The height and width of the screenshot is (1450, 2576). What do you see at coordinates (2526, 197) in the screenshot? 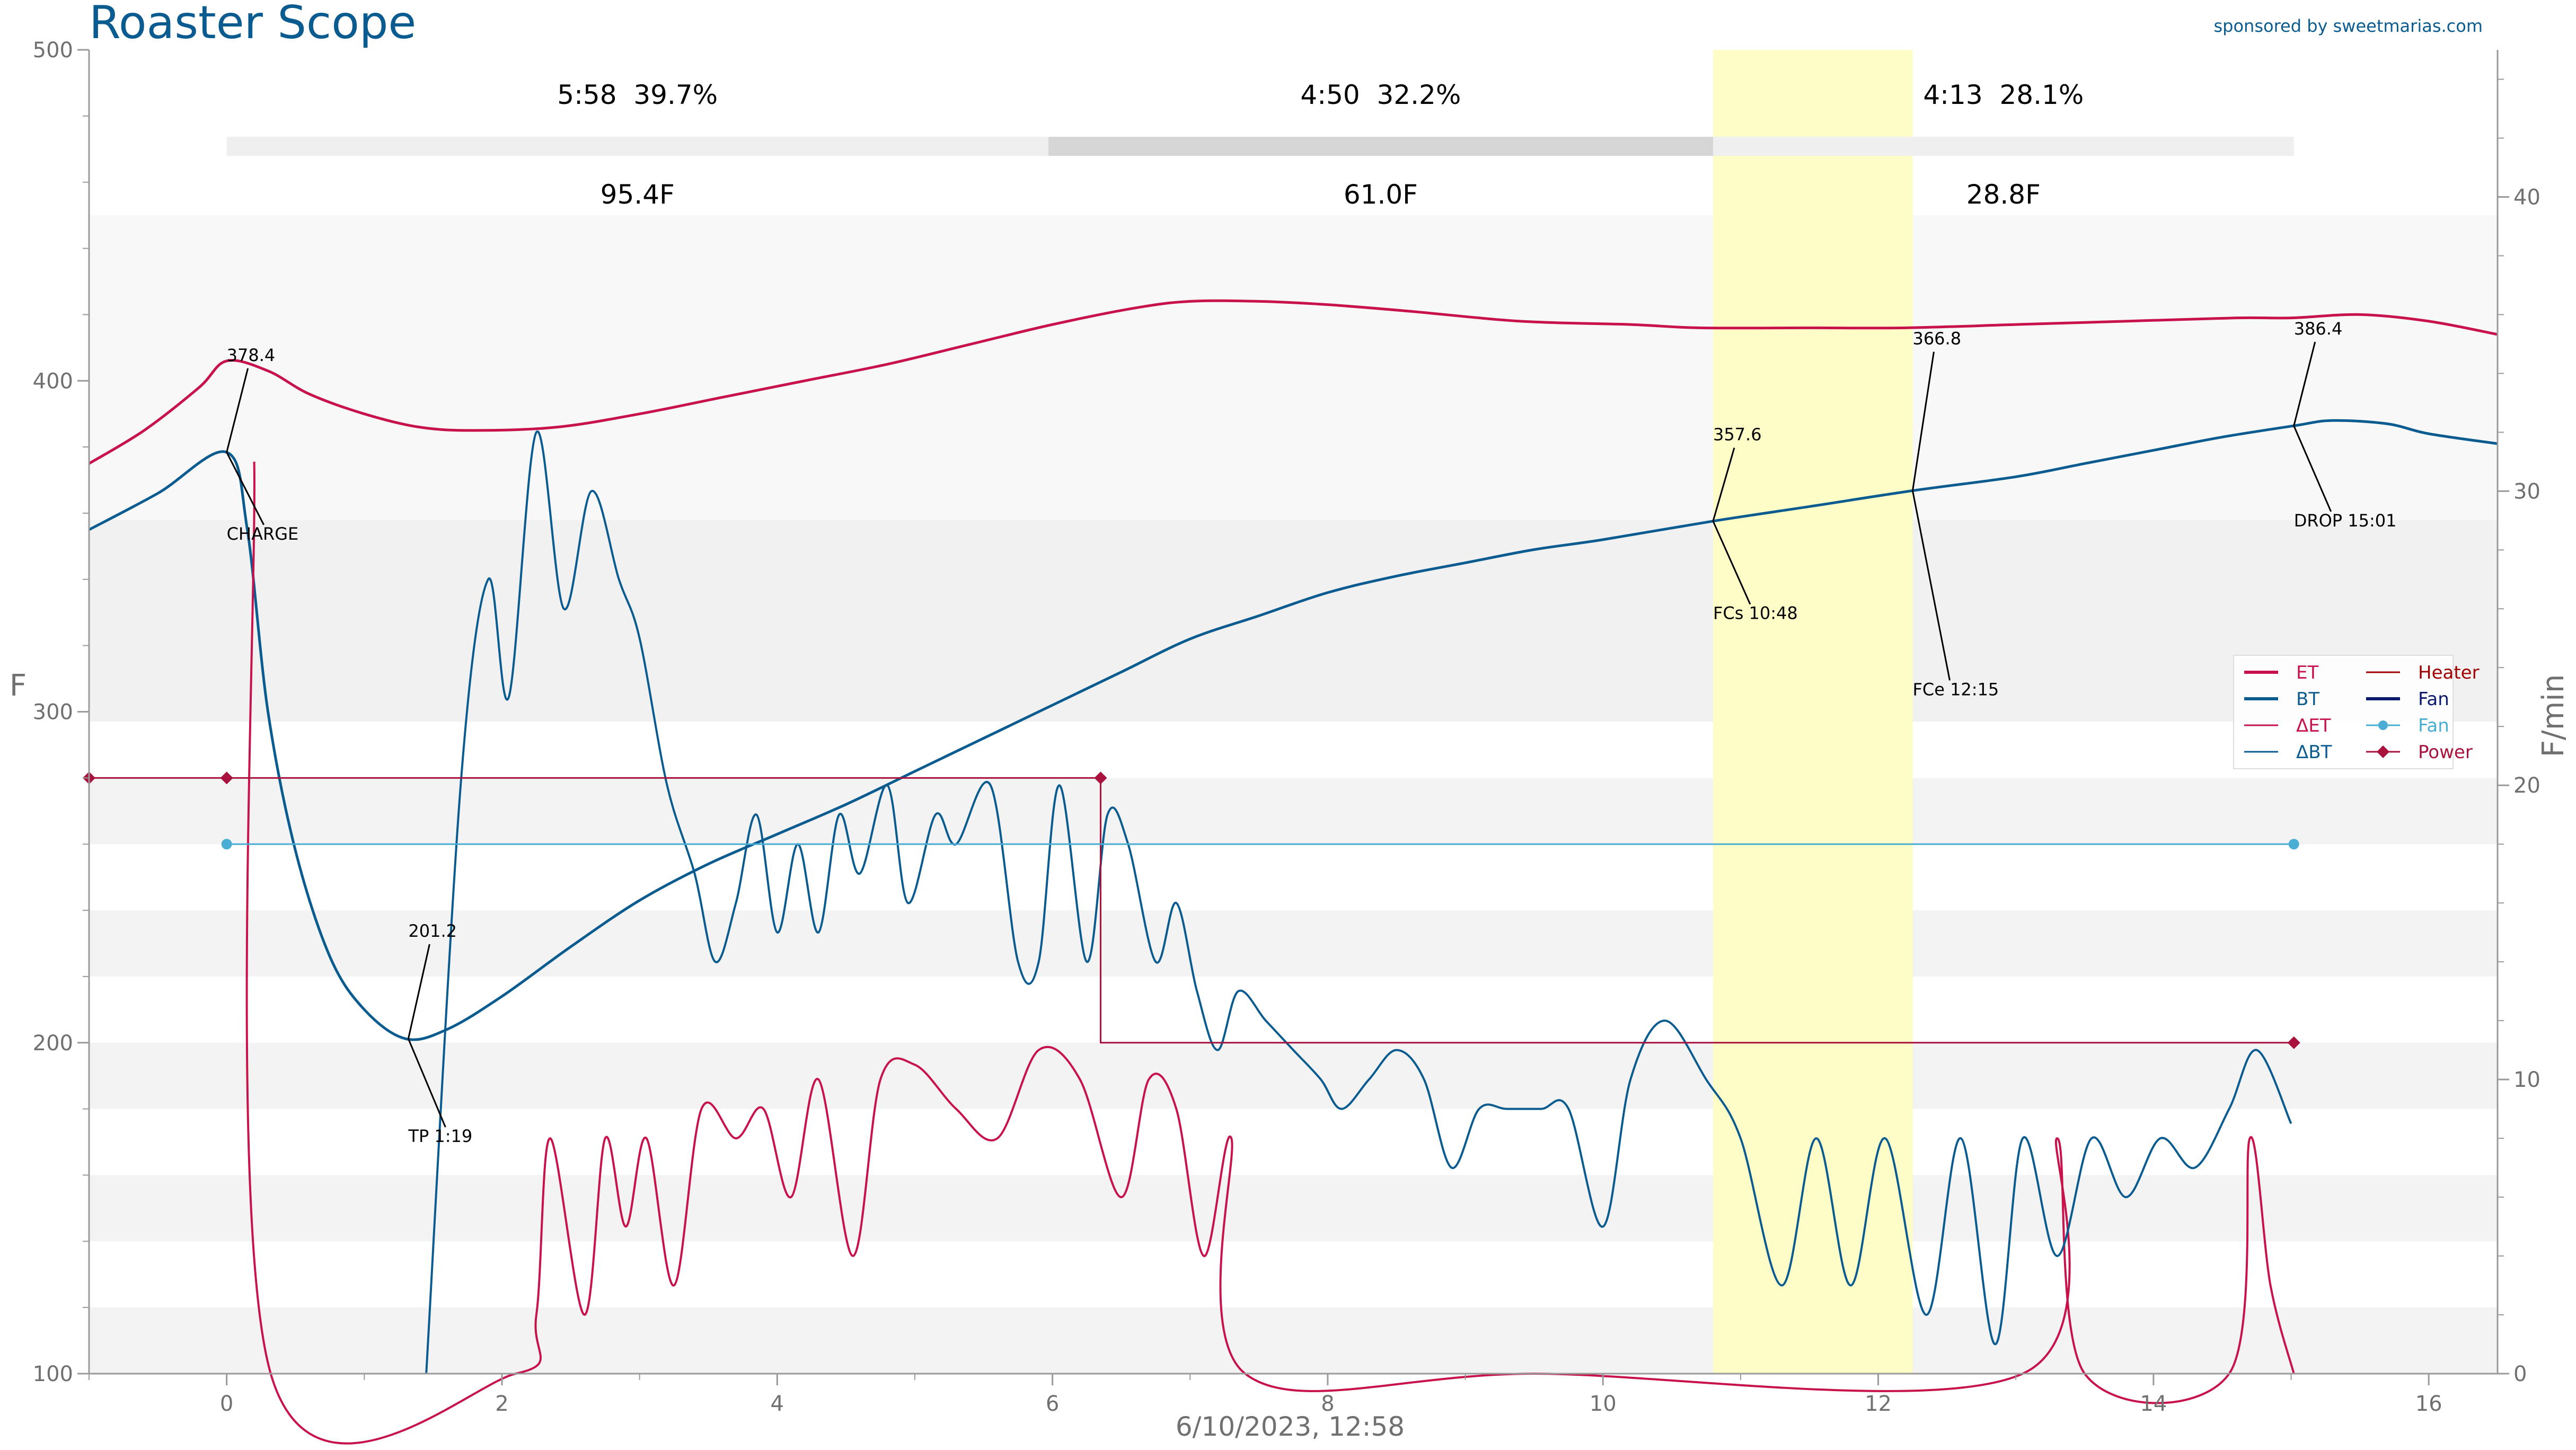
I see `y2-tick-label: 40` at bounding box center [2526, 197].